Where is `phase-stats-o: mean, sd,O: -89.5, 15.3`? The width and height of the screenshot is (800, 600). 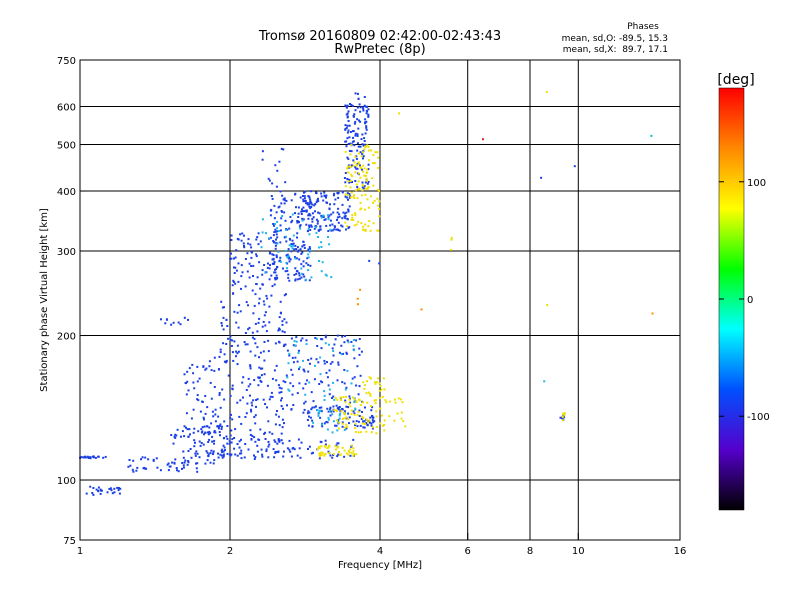 phase-stats-o: mean, sd,O: -89.5, 15.3 is located at coordinates (615, 39).